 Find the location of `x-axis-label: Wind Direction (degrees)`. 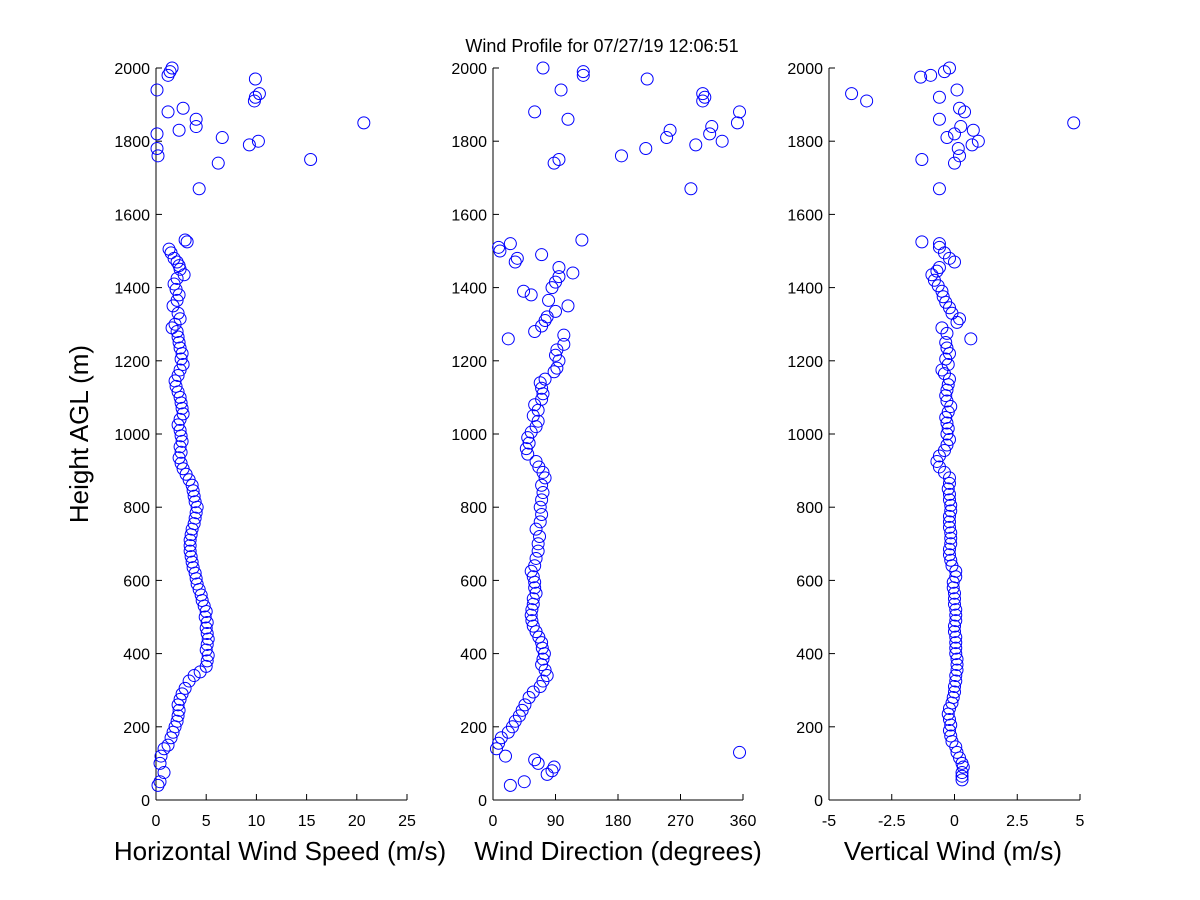

x-axis-label: Wind Direction (degrees) is located at coordinates (618, 851).